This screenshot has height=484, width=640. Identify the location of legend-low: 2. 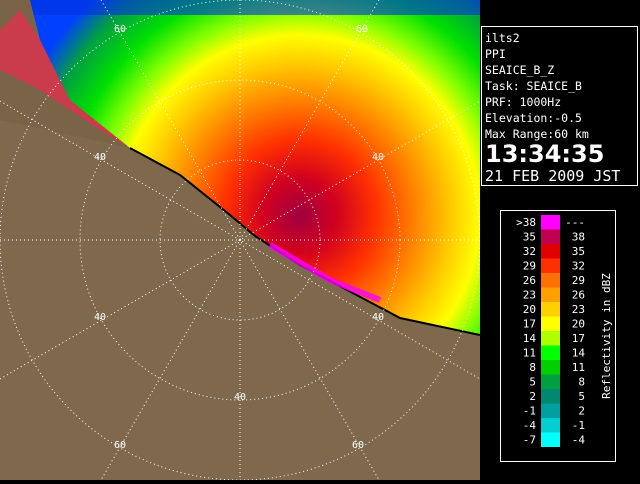
(532, 396).